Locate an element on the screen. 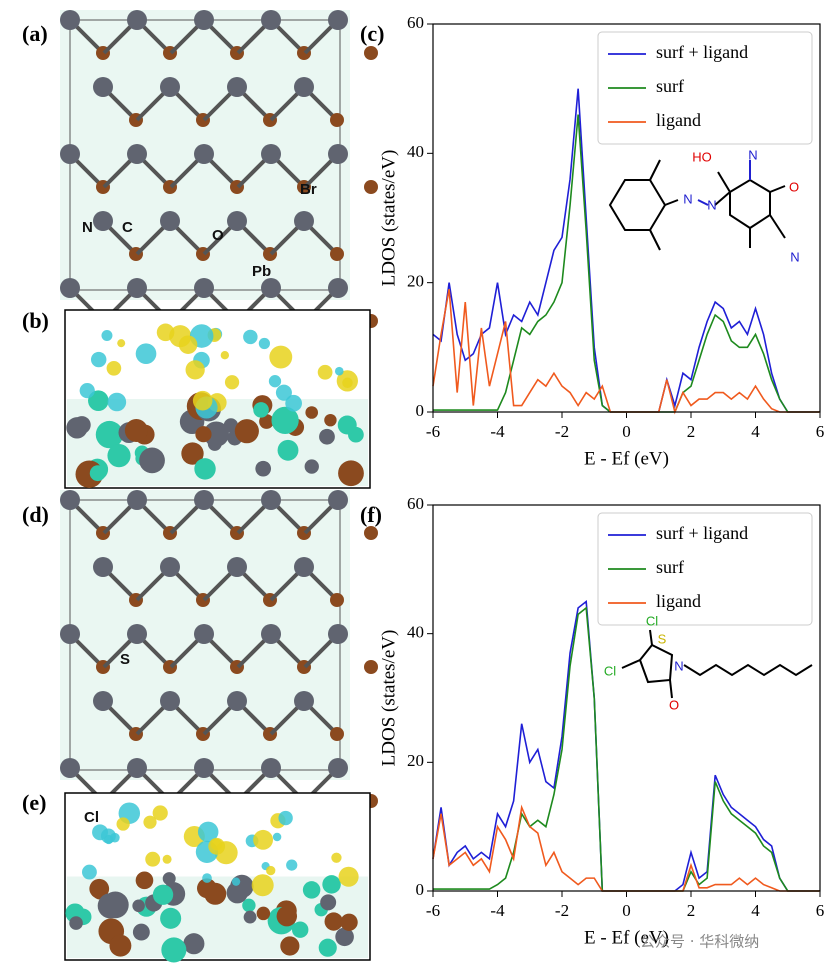  atom-label: S is located at coordinates (125, 659).